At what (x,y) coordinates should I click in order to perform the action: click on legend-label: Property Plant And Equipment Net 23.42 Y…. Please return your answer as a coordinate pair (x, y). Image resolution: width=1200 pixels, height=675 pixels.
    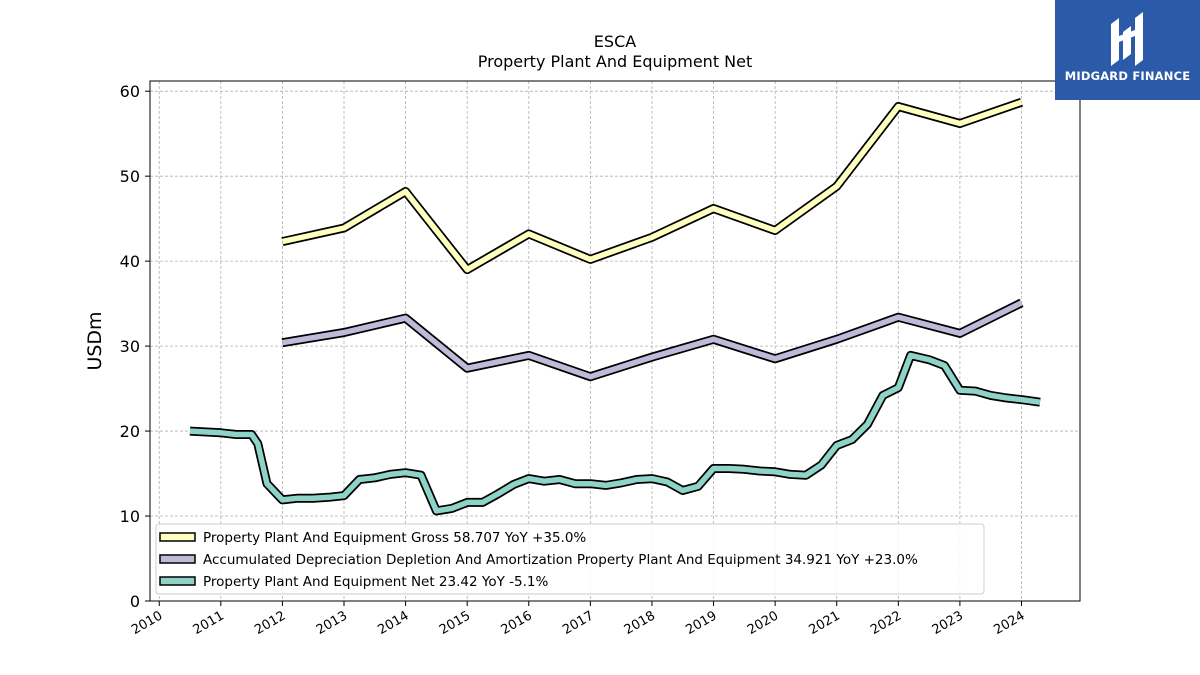
    Looking at the image, I should click on (375, 582).